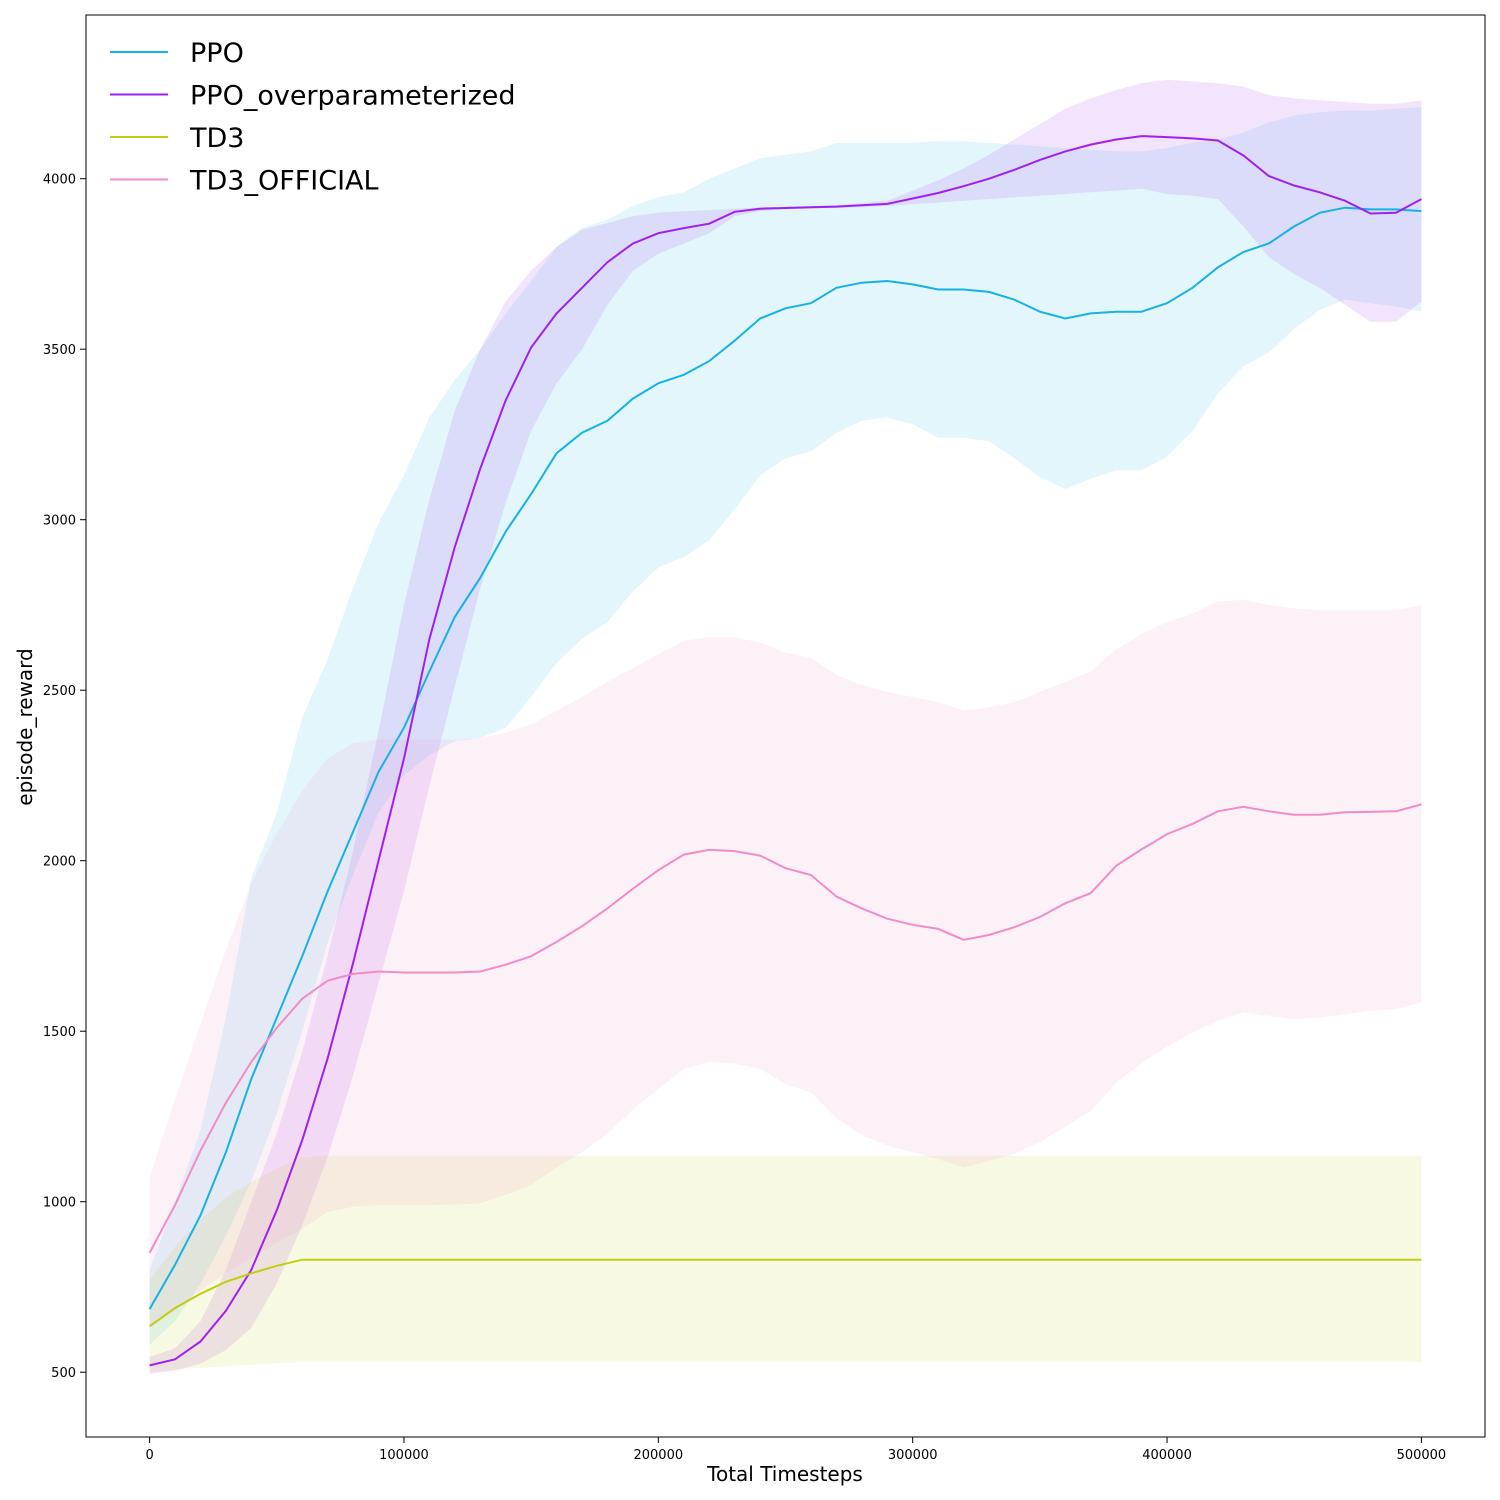 The height and width of the screenshot is (1500, 1500). Describe the element at coordinates (217, 53) in the screenshot. I see `legend-label-ppo: PPO` at that location.